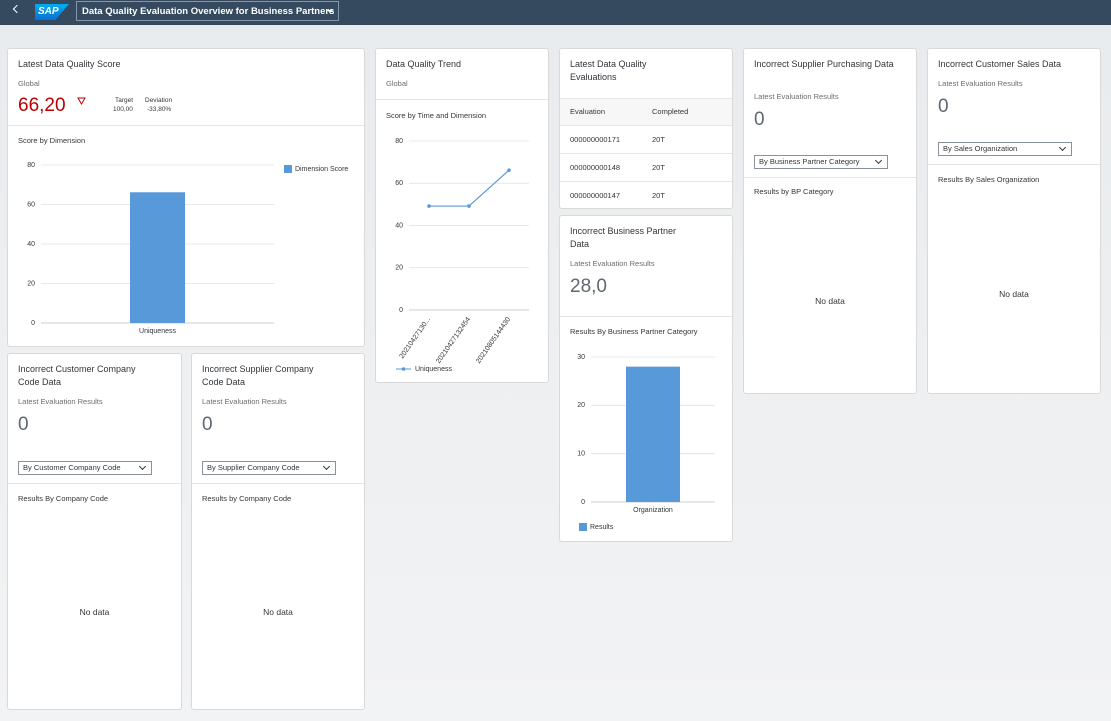 The width and height of the screenshot is (1111, 721). What do you see at coordinates (595, 167) in the screenshot?
I see `cell: 000000000148` at bounding box center [595, 167].